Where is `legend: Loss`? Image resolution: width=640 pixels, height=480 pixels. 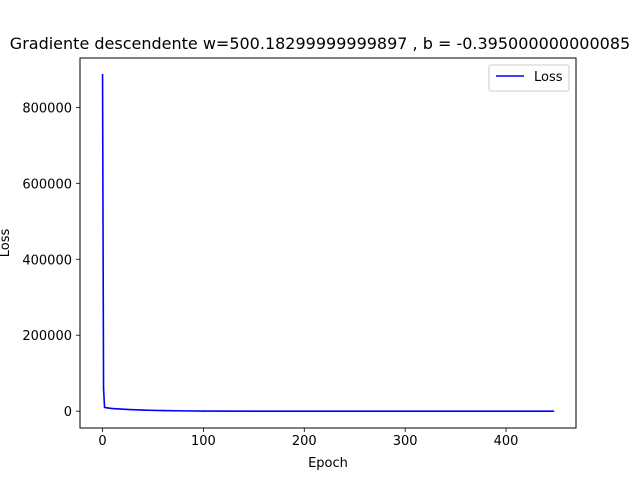
legend: Loss is located at coordinates (529, 78).